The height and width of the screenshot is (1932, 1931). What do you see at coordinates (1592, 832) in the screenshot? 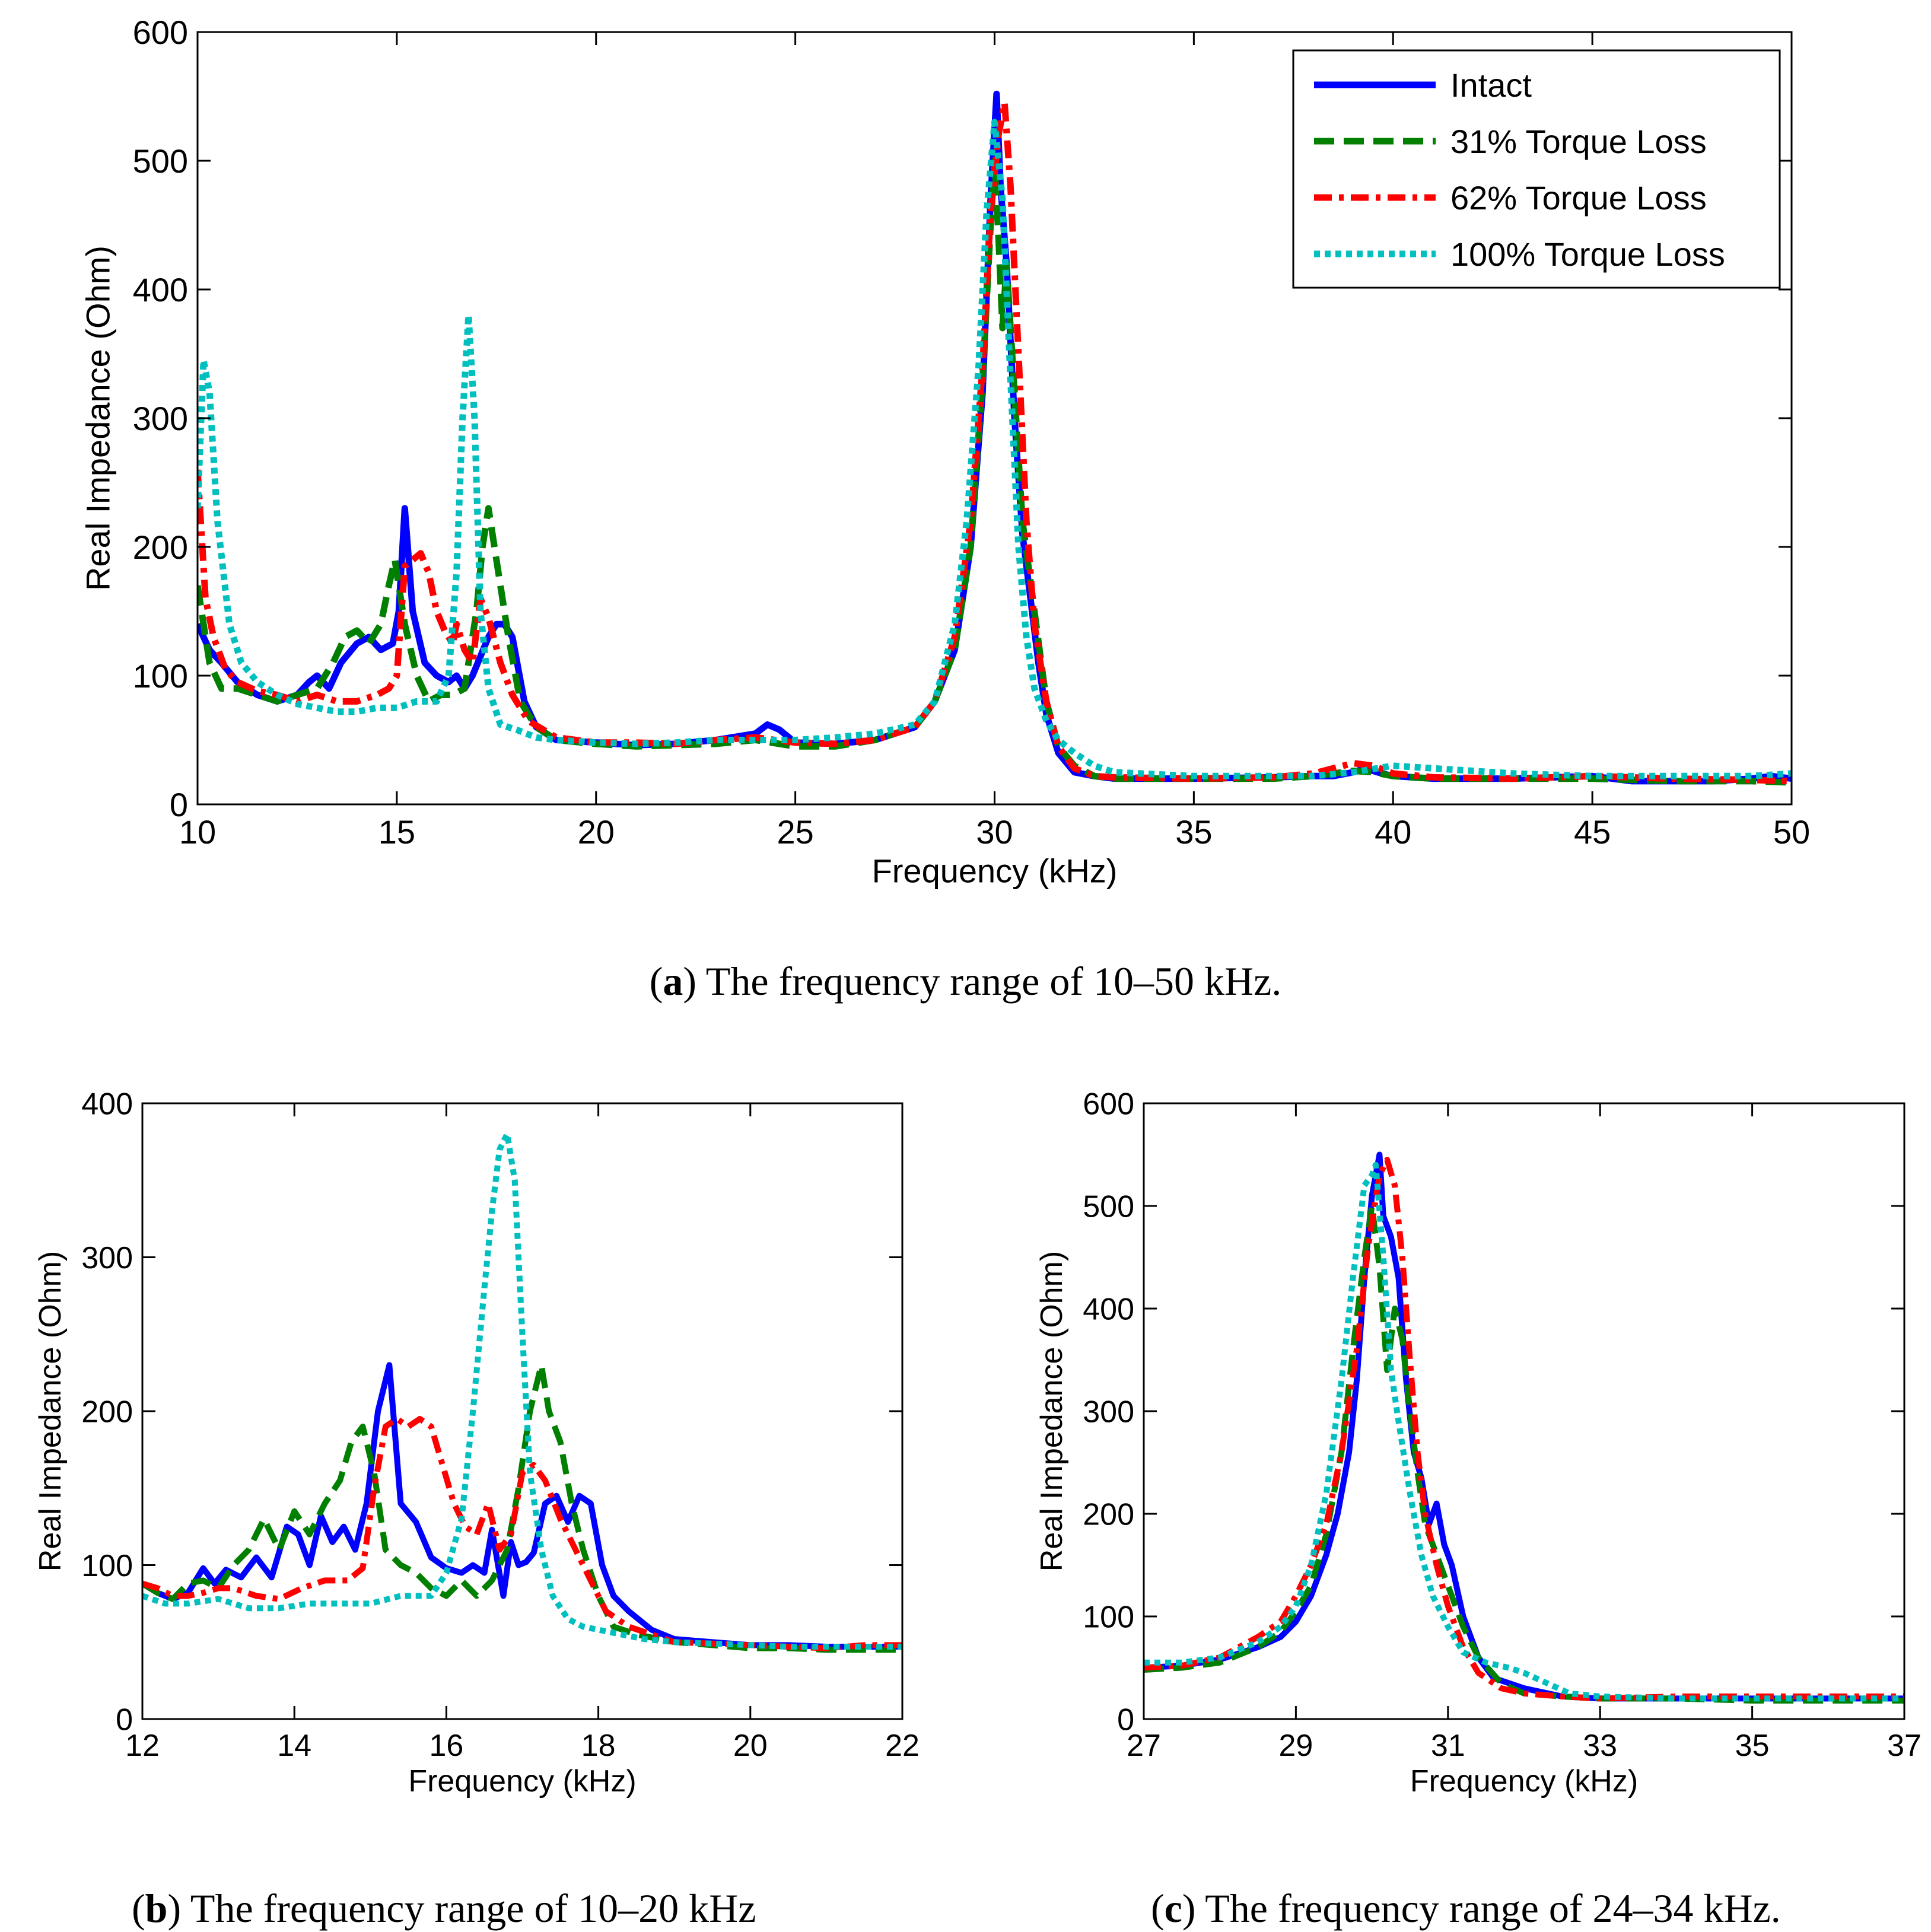
I see `x-tick-label: 45` at bounding box center [1592, 832].